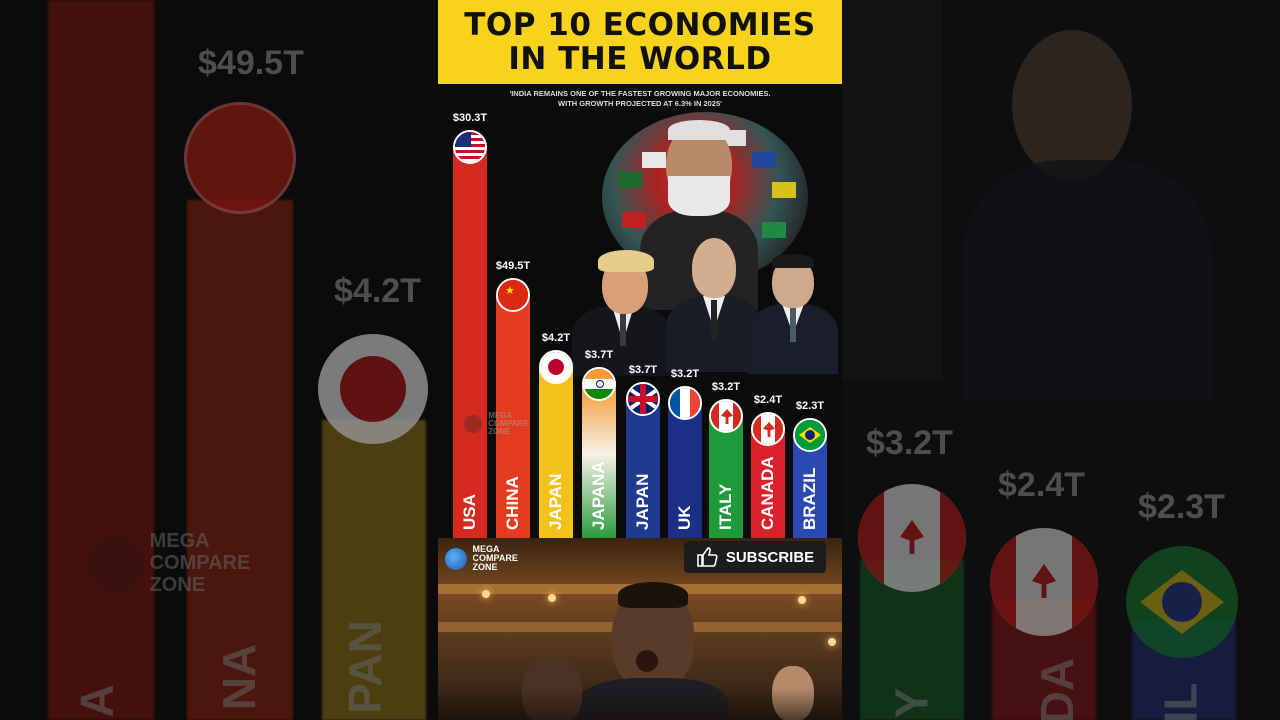 This screenshot has height=720, width=1280. Describe the element at coordinates (240, 460) in the screenshot. I see `backdrop-bar-china` at that location.